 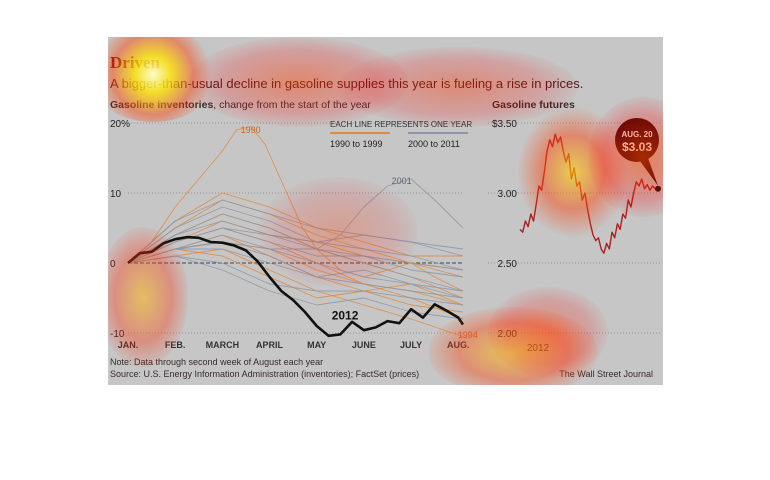 I want to click on callout-date: AUG. 20, so click(x=637, y=134).